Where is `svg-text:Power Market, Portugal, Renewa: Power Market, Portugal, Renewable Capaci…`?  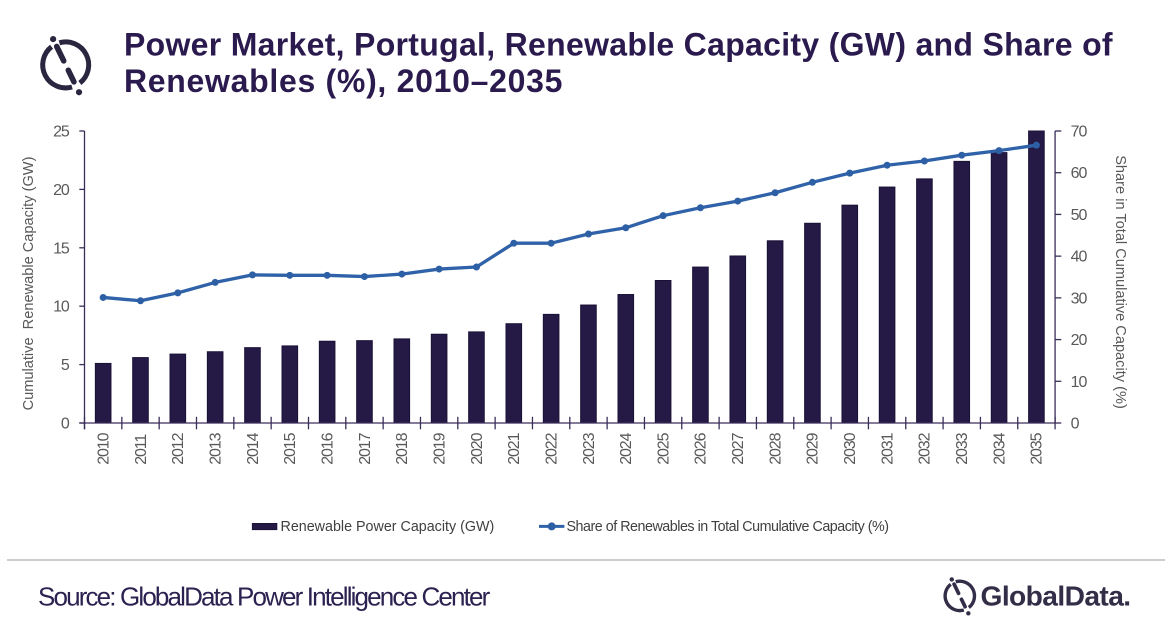 svg-text:Power Market, Portugal, Renewa: Power Market, Portugal, Renewable Capaci… is located at coordinates (618, 45).